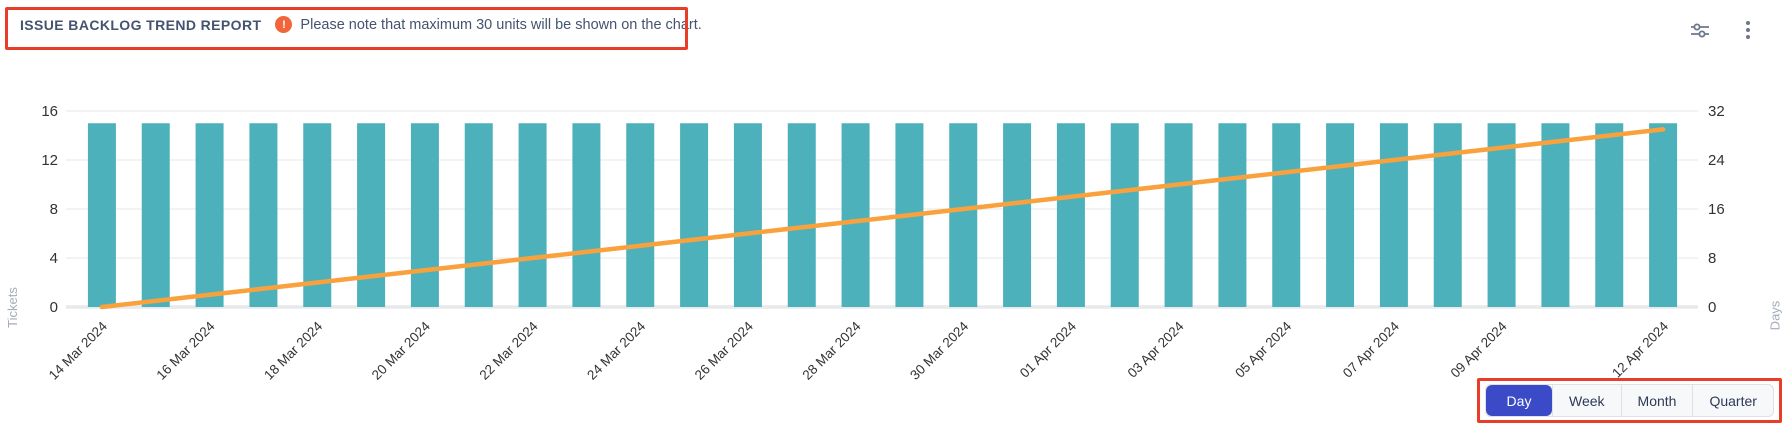  Describe the element at coordinates (54, 307) in the screenshot. I see `left-axis-tick: 0` at that location.